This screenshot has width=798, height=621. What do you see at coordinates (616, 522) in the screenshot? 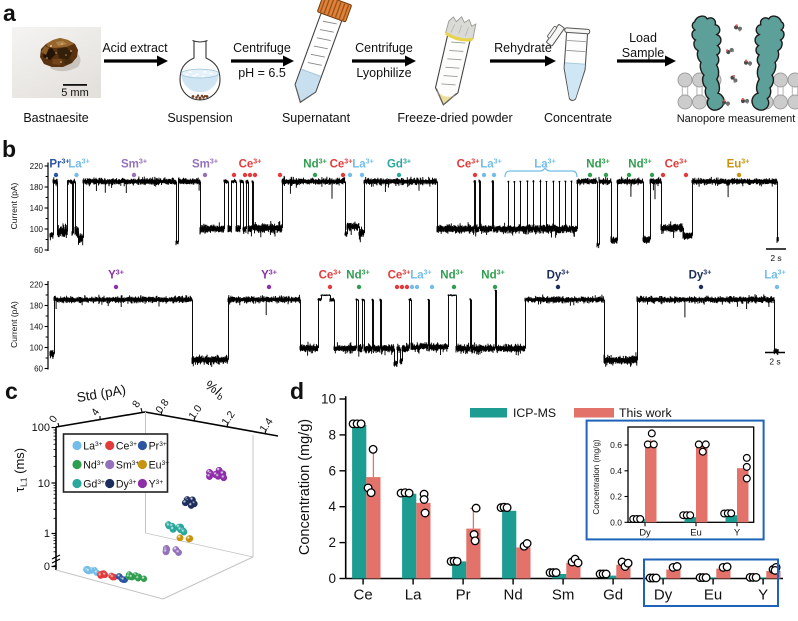
I see `svg-text: 0.0` at bounding box center [616, 522].